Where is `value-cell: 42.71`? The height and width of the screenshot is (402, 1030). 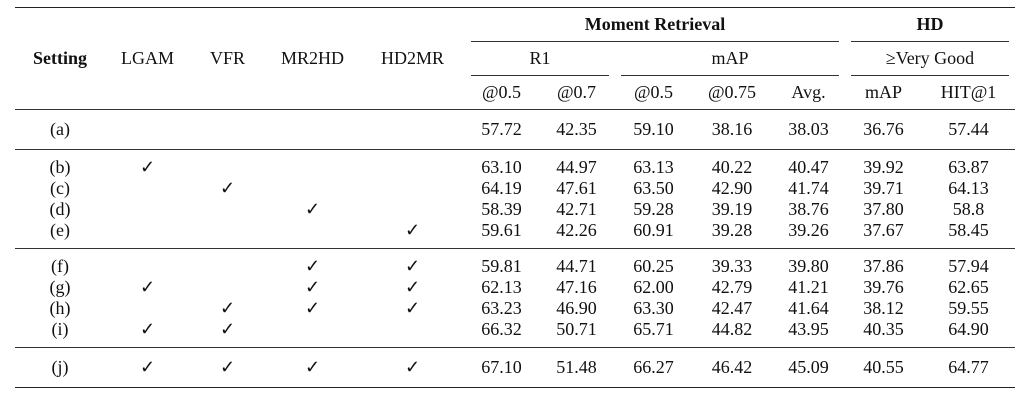
value-cell: 42.71 is located at coordinates (576, 209).